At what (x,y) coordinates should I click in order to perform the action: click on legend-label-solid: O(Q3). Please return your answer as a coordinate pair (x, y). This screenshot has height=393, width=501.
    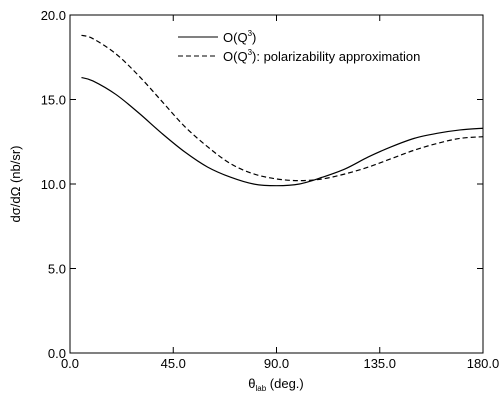
    Looking at the image, I should click on (239, 37).